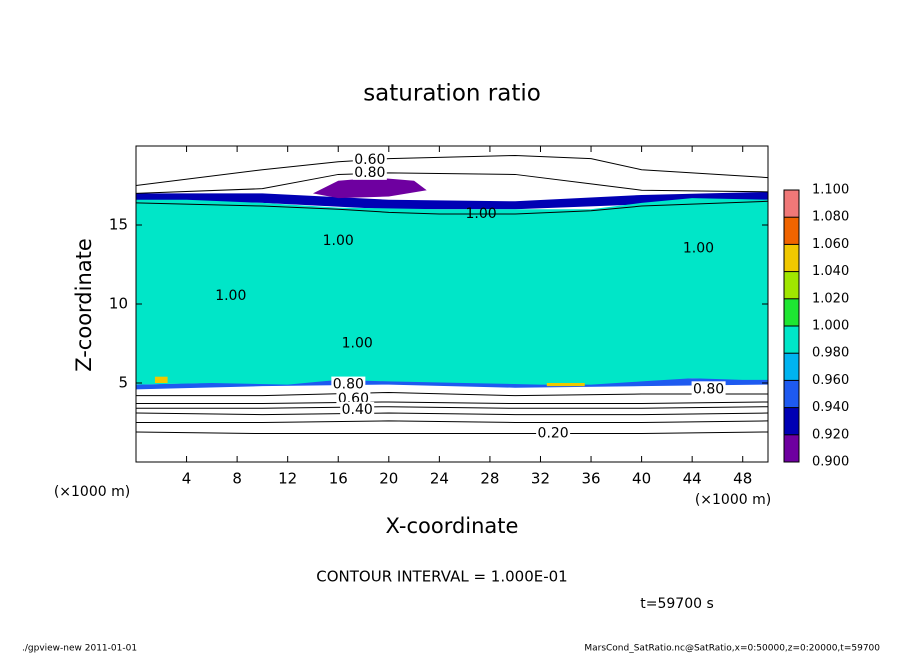 The image size is (904, 654). What do you see at coordinates (830, 434) in the screenshot?
I see `colorbar-tick-label: 0.920` at bounding box center [830, 434].